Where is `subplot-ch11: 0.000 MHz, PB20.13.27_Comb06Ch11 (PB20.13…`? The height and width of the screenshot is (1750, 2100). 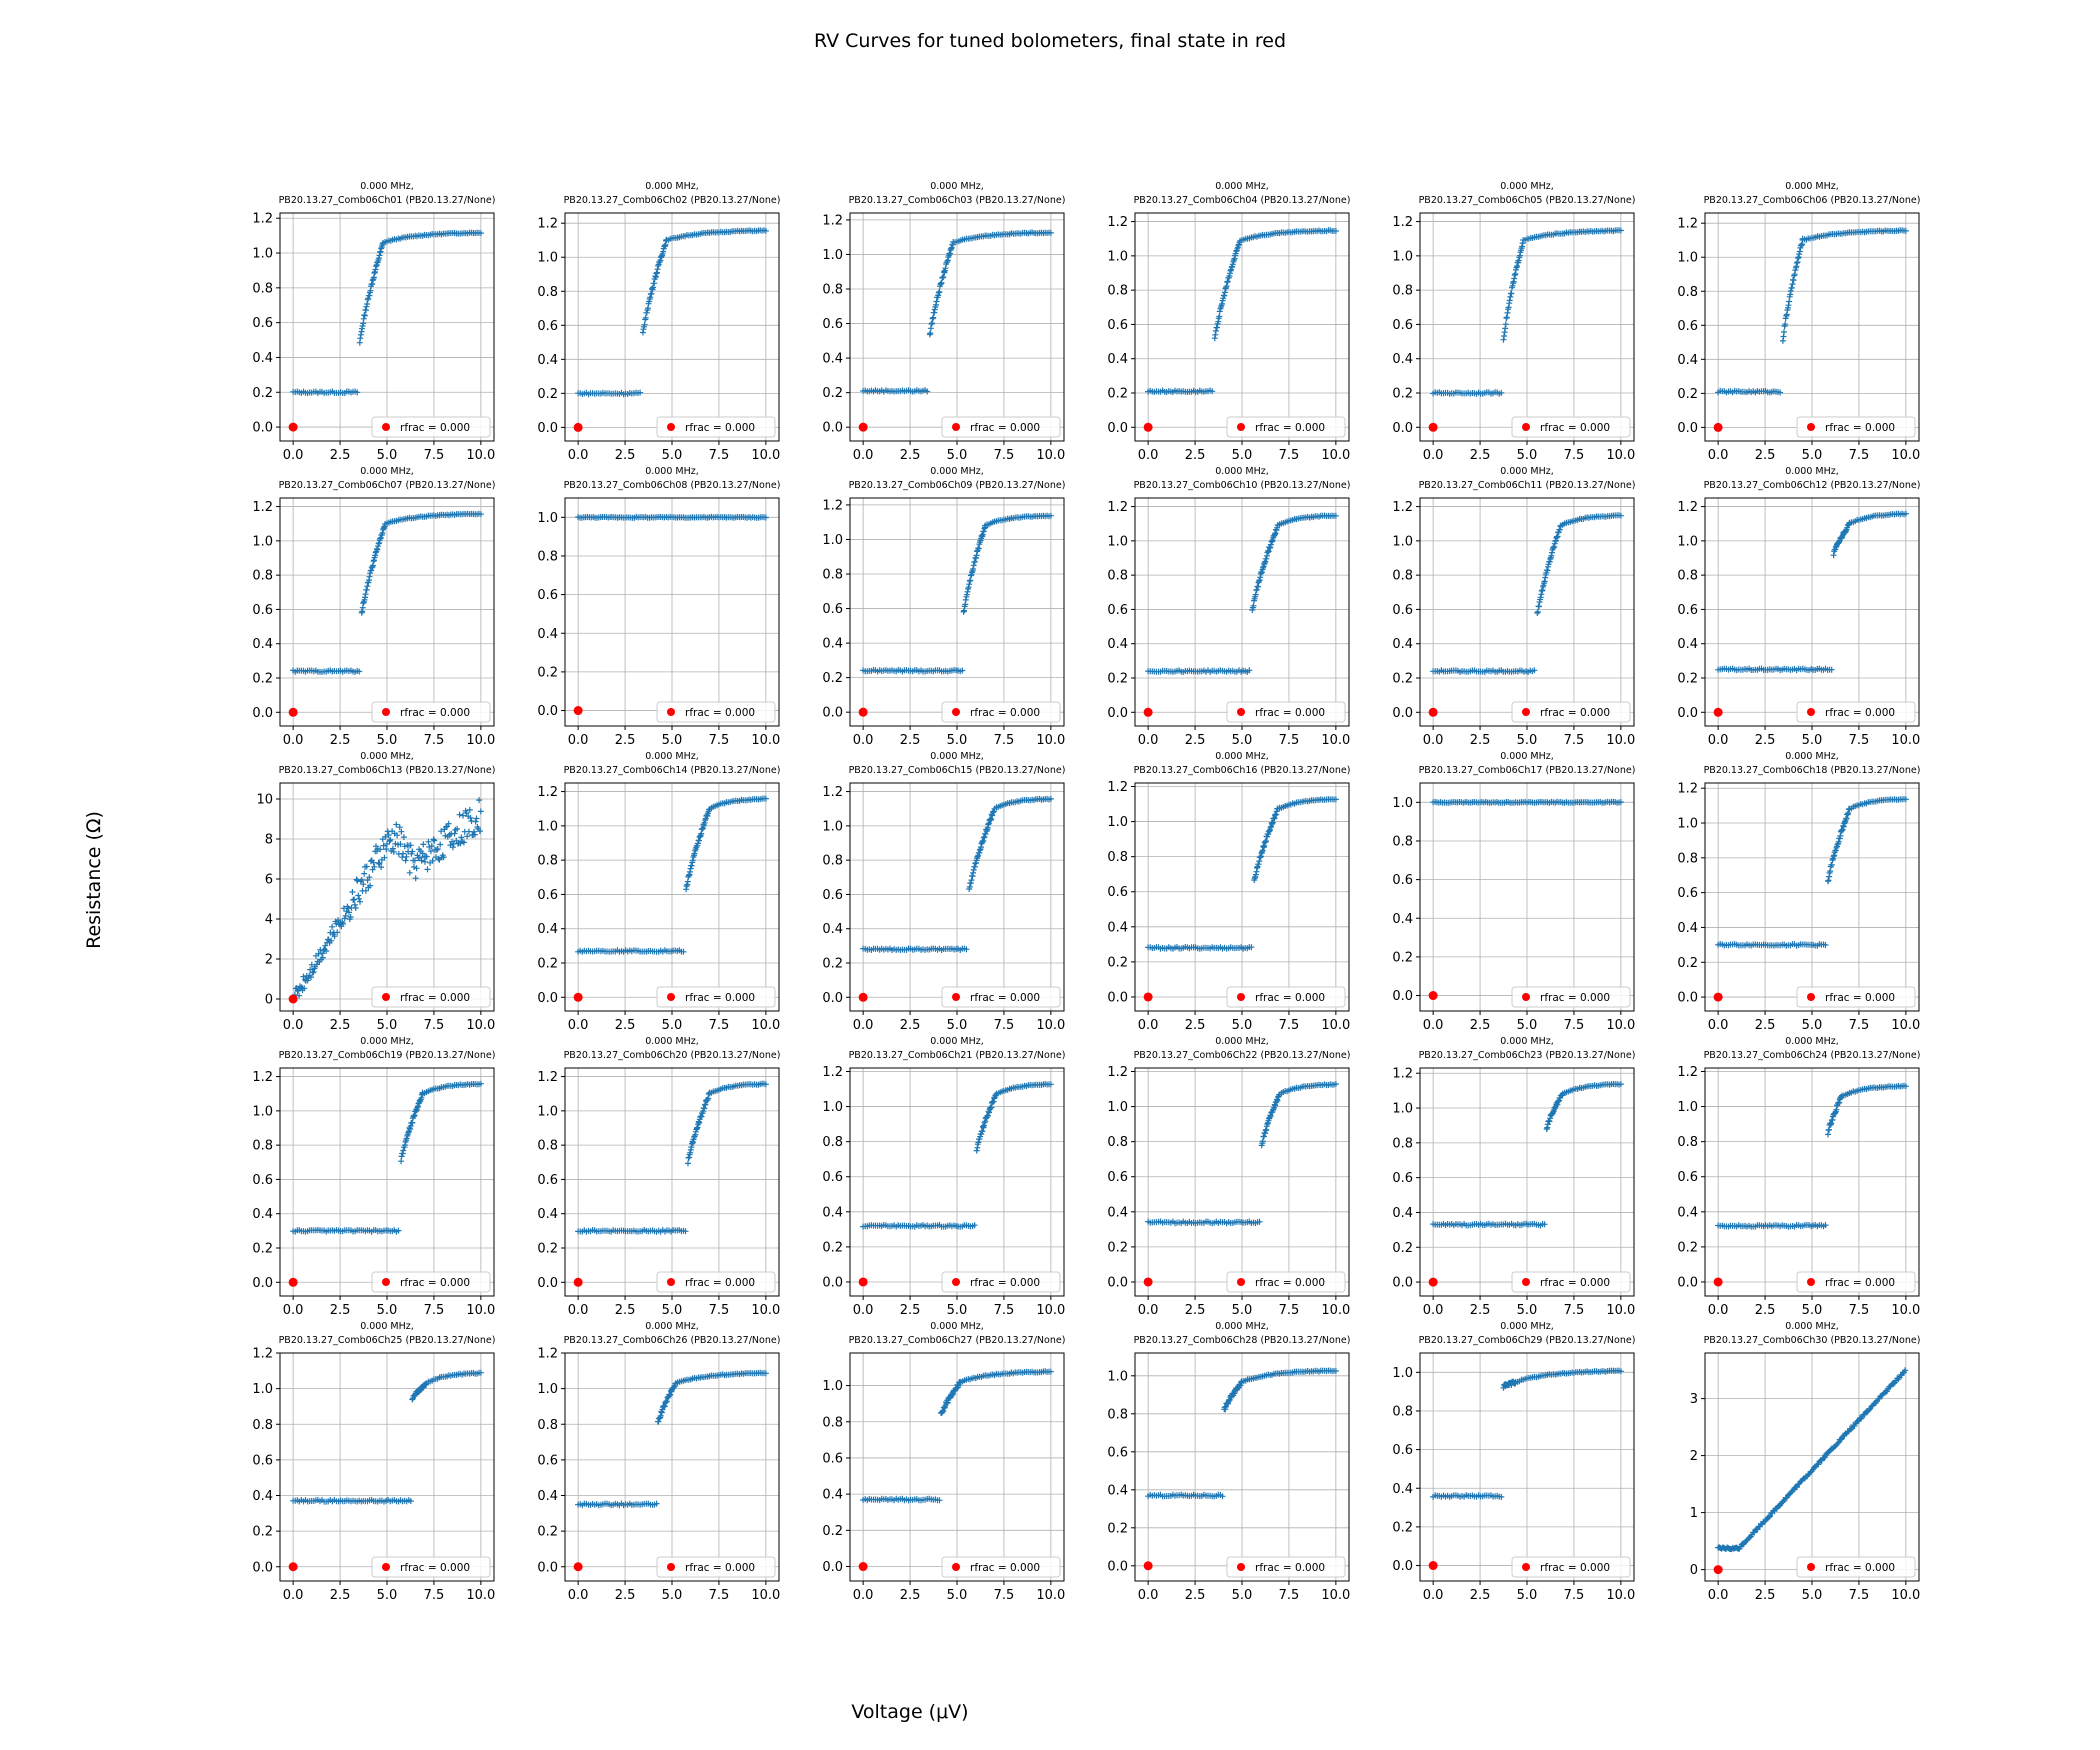
subplot-ch11: 0.000 MHz, PB20.13.27_Comb06Ch11 (PB20.13… is located at coordinates (1513, 607).